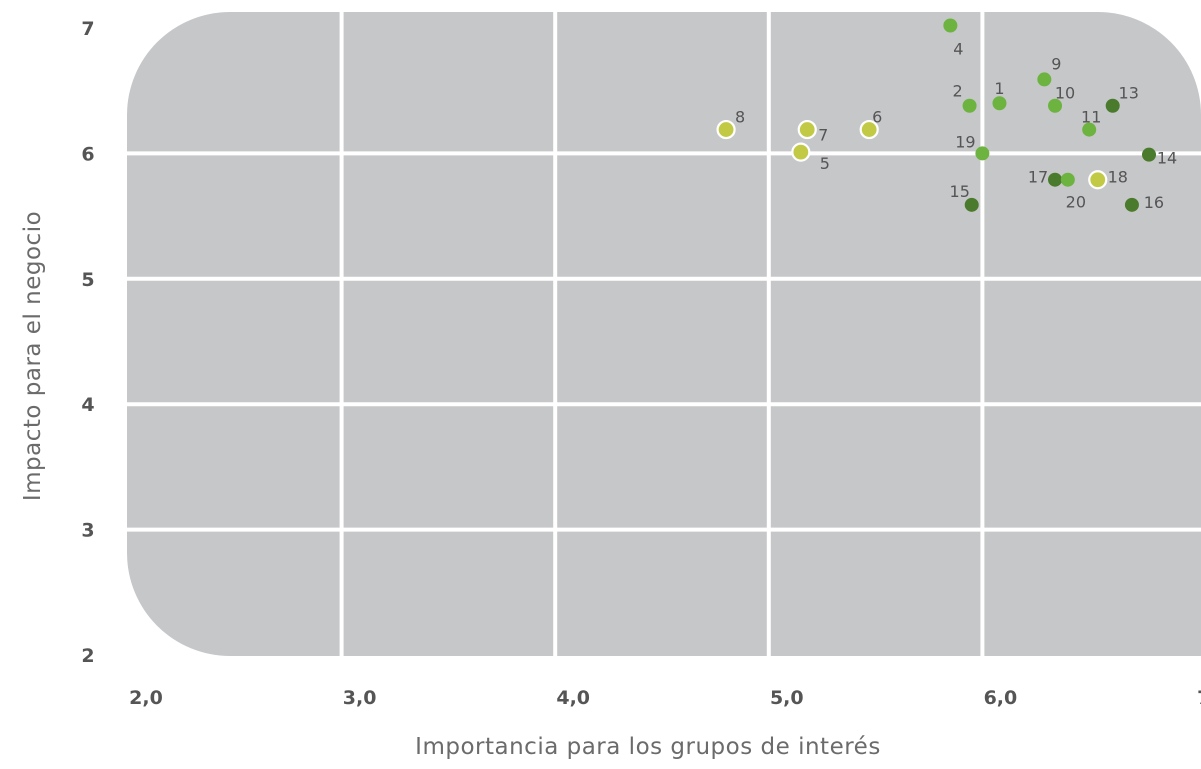 This screenshot has height=769, width=1201. Describe the element at coordinates (146, 698) in the screenshot. I see `x-tick-label: 2,0` at that location.